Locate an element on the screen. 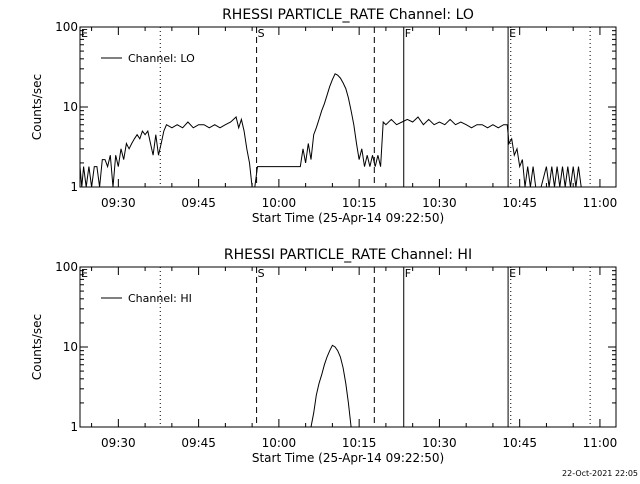 The image size is (640, 484). chart-title: RHESSI PARTICLE_RATE Channel: LO is located at coordinates (348, 15).